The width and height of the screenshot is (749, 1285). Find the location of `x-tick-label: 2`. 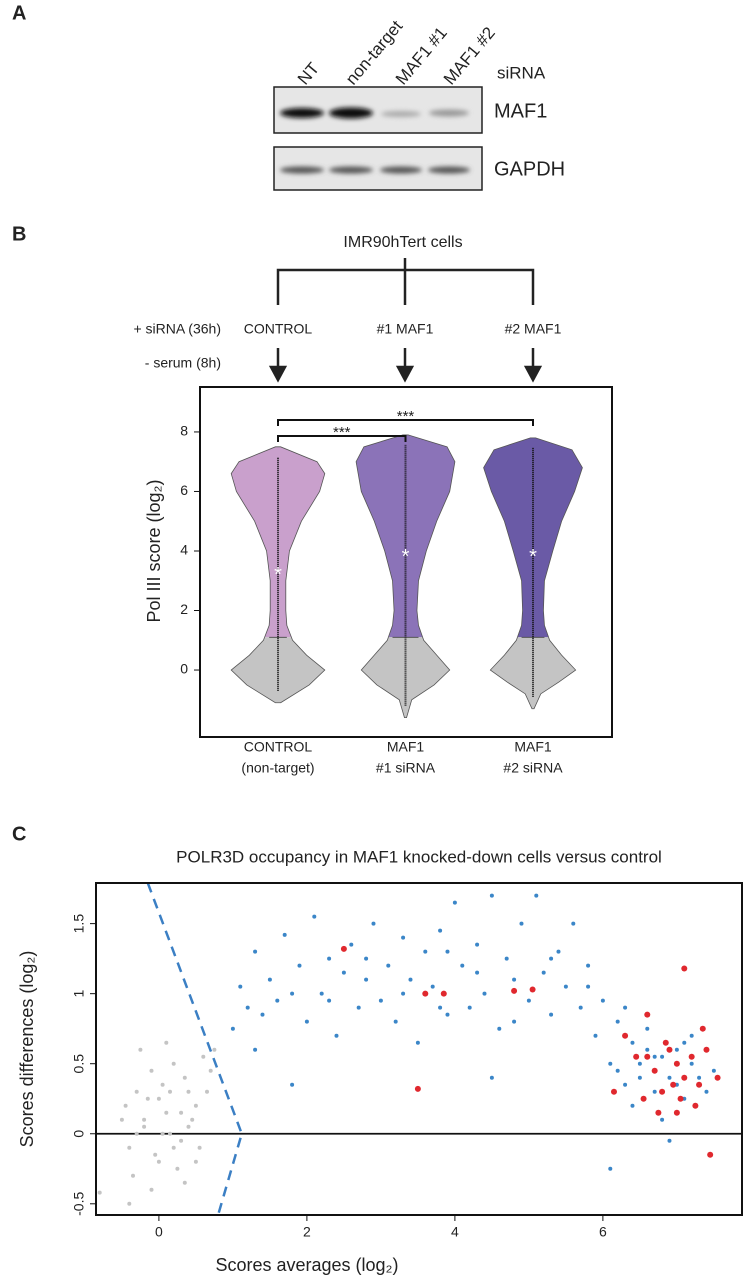

x-tick-label: 2 is located at coordinates (307, 1232).